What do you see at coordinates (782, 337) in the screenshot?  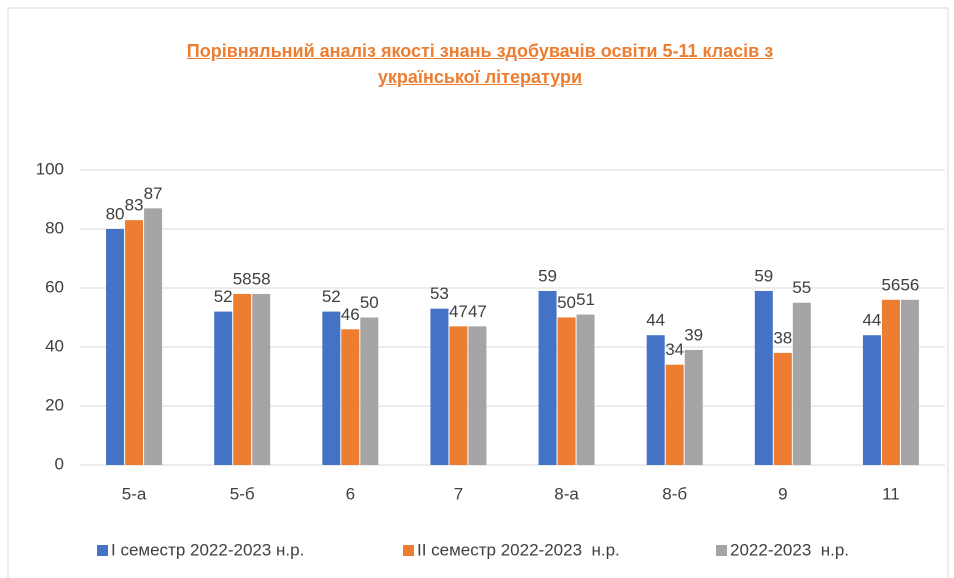 I see `data-label: 38` at bounding box center [782, 337].